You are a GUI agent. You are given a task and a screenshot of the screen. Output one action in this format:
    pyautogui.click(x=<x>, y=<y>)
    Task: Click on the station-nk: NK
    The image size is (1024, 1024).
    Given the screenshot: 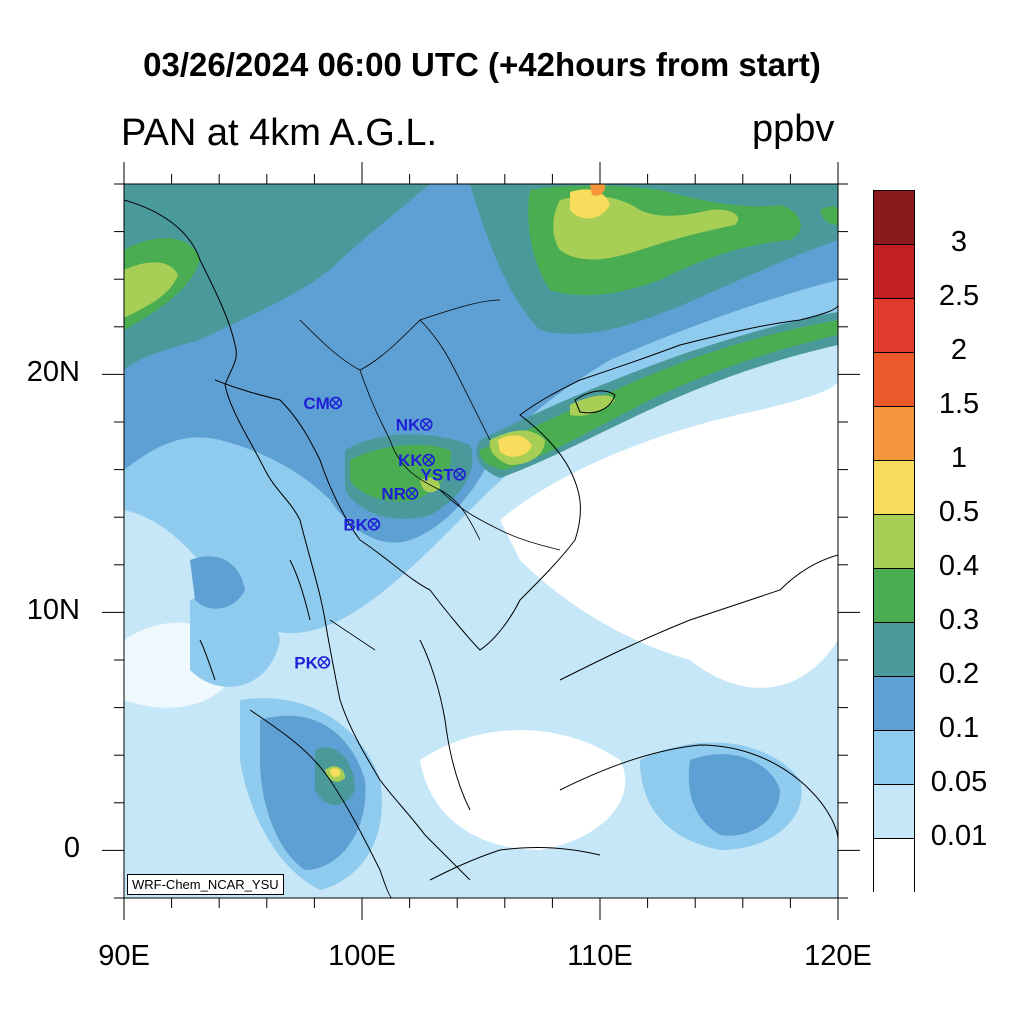 What is the action you would take?
    pyautogui.click(x=414, y=424)
    